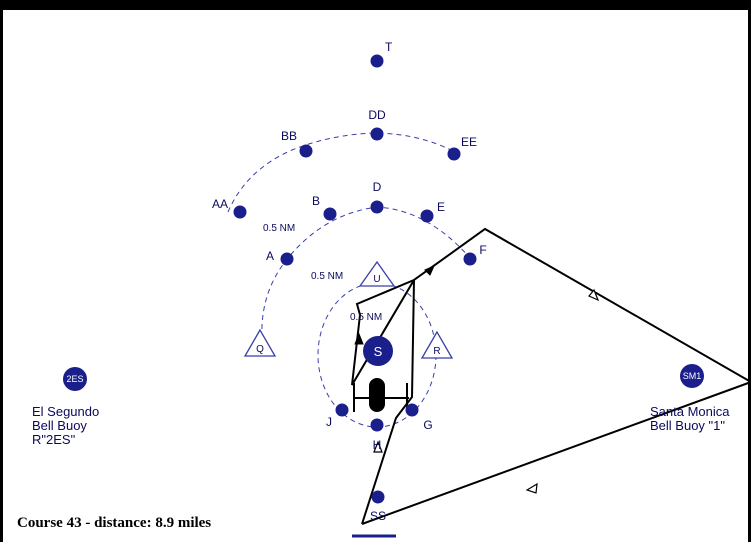 The width and height of the screenshot is (751, 547). I want to click on mark-g-label: G, so click(427, 425).